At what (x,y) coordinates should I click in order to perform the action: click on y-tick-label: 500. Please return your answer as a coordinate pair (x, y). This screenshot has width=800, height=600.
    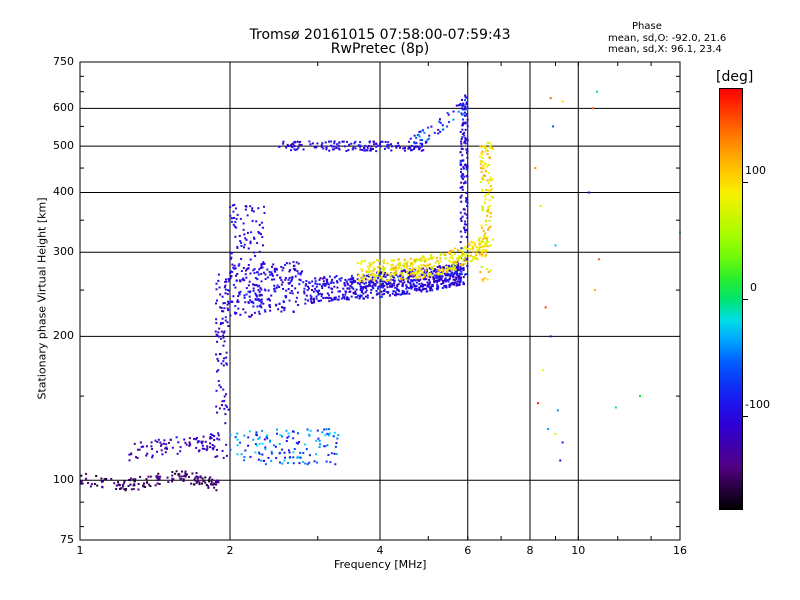
    Looking at the image, I should click on (63, 146).